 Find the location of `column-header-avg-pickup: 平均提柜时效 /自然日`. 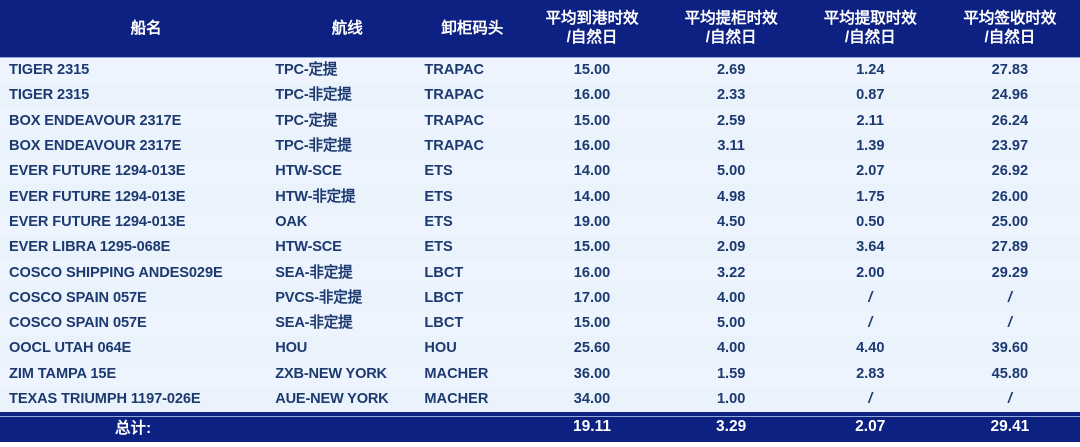

column-header-avg-pickup: 平均提柜时效 /自然日 is located at coordinates (731, 29).